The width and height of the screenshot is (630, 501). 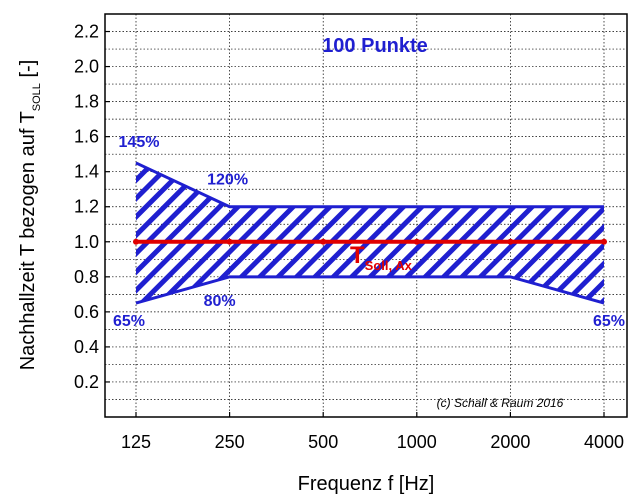 I want to click on copyright-note: (c) Schall & Raum 2016, so click(x=500, y=403).